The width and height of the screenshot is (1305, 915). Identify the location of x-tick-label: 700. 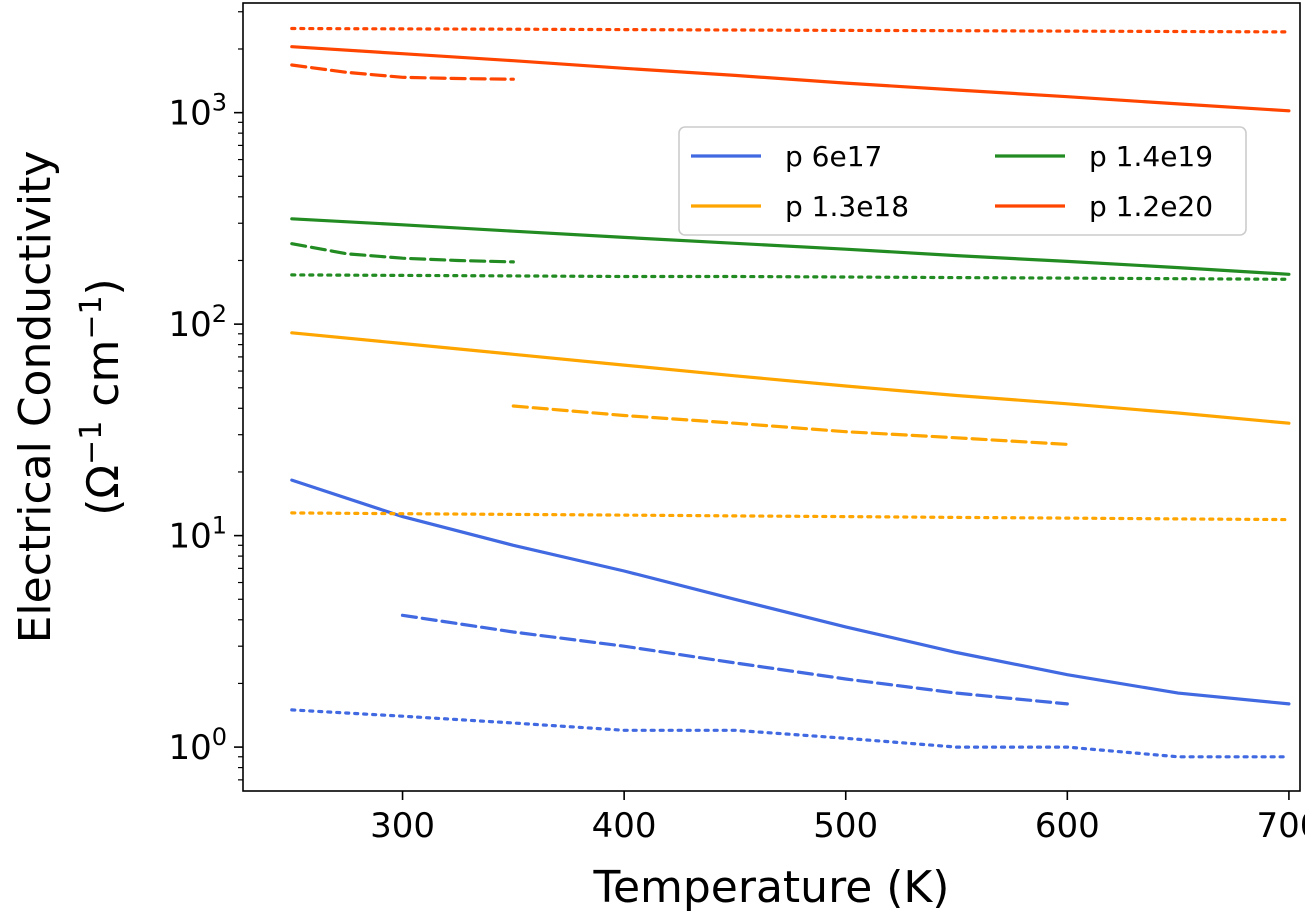
(1280, 826).